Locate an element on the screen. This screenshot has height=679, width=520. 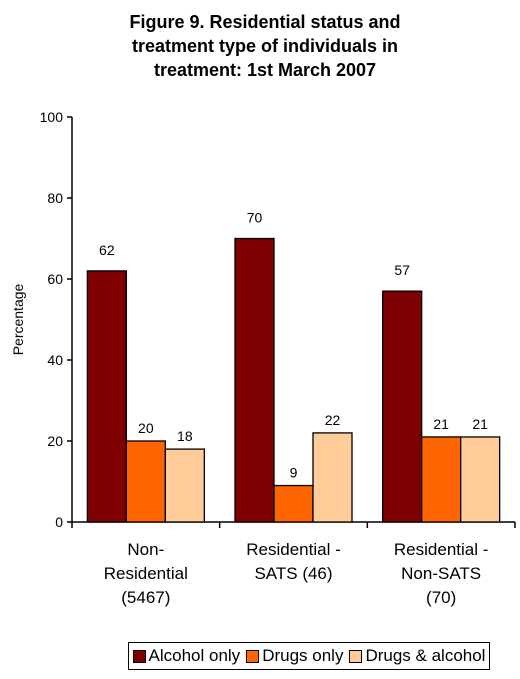
chart-title-line-3: treatment: 1st March 2007 is located at coordinates (265, 70).